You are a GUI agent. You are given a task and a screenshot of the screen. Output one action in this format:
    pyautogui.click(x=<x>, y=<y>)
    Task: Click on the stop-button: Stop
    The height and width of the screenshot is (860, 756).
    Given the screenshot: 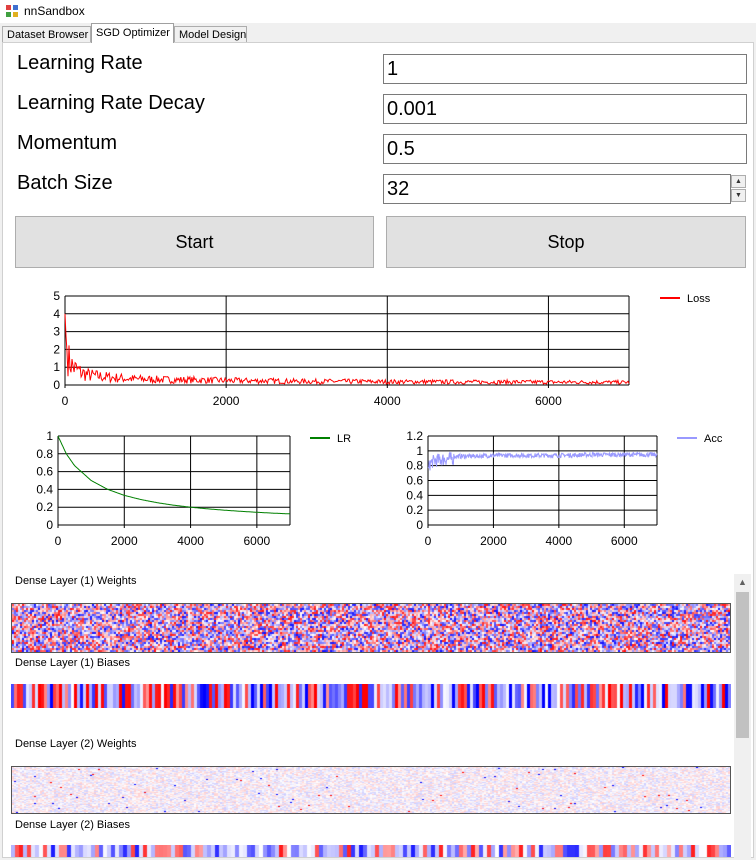 What is the action you would take?
    pyautogui.click(x=566, y=242)
    